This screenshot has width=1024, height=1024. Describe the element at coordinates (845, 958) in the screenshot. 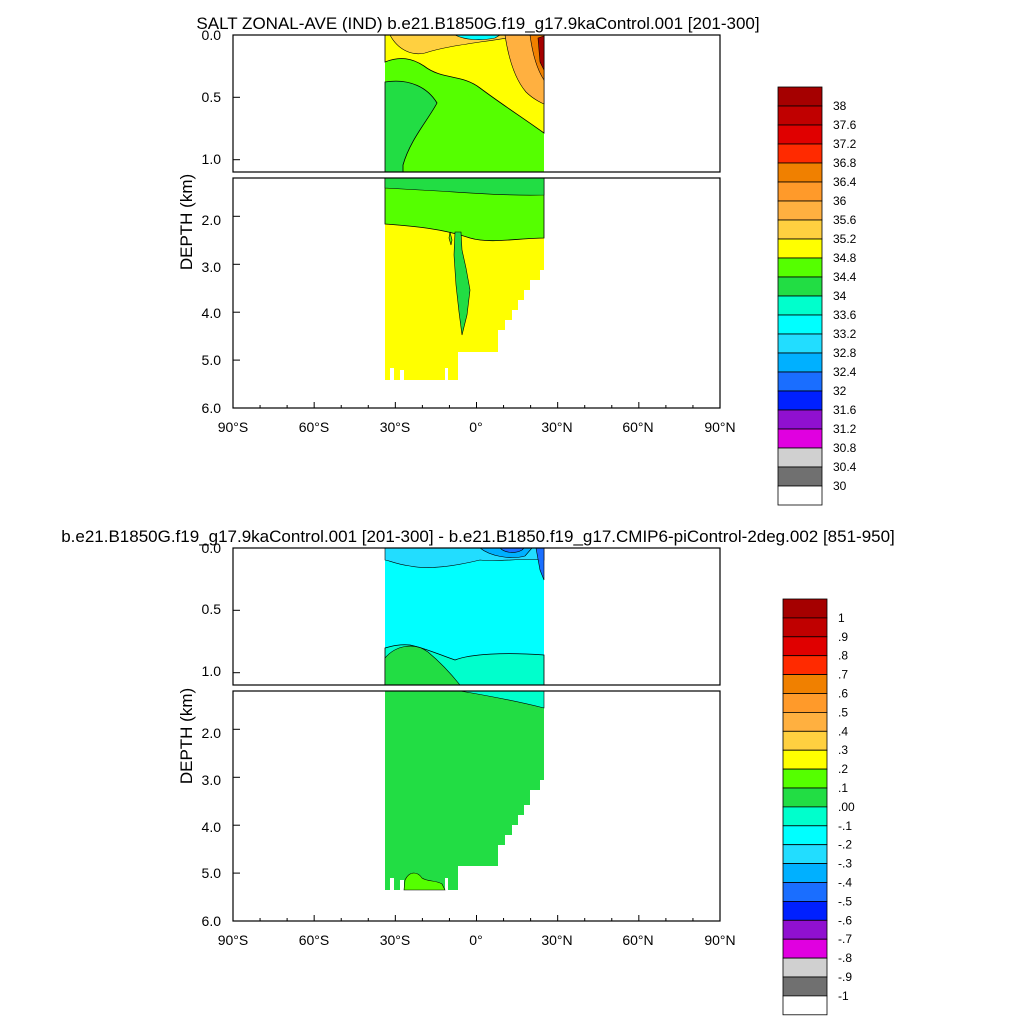

I see `colorbar-label: -.8` at that location.